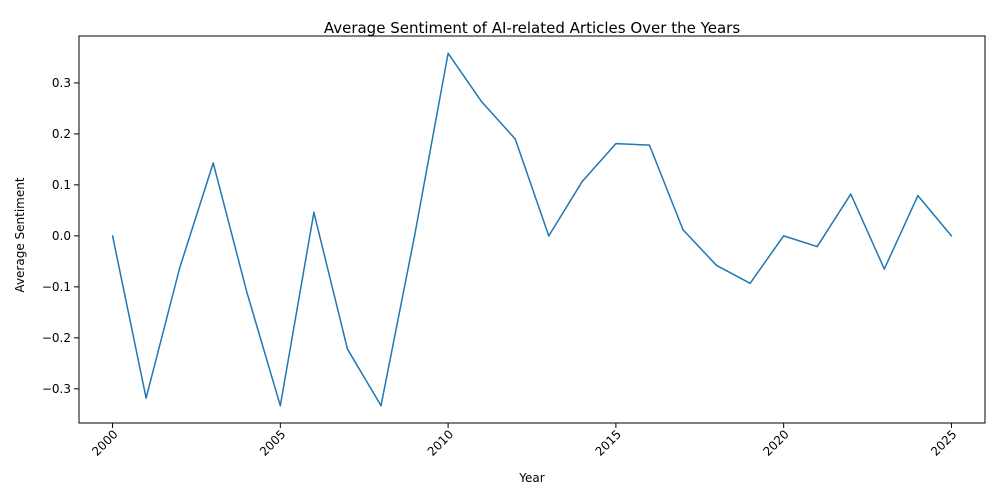  What do you see at coordinates (272, 442) in the screenshot?
I see `x-tick-label: 2005` at bounding box center [272, 442].